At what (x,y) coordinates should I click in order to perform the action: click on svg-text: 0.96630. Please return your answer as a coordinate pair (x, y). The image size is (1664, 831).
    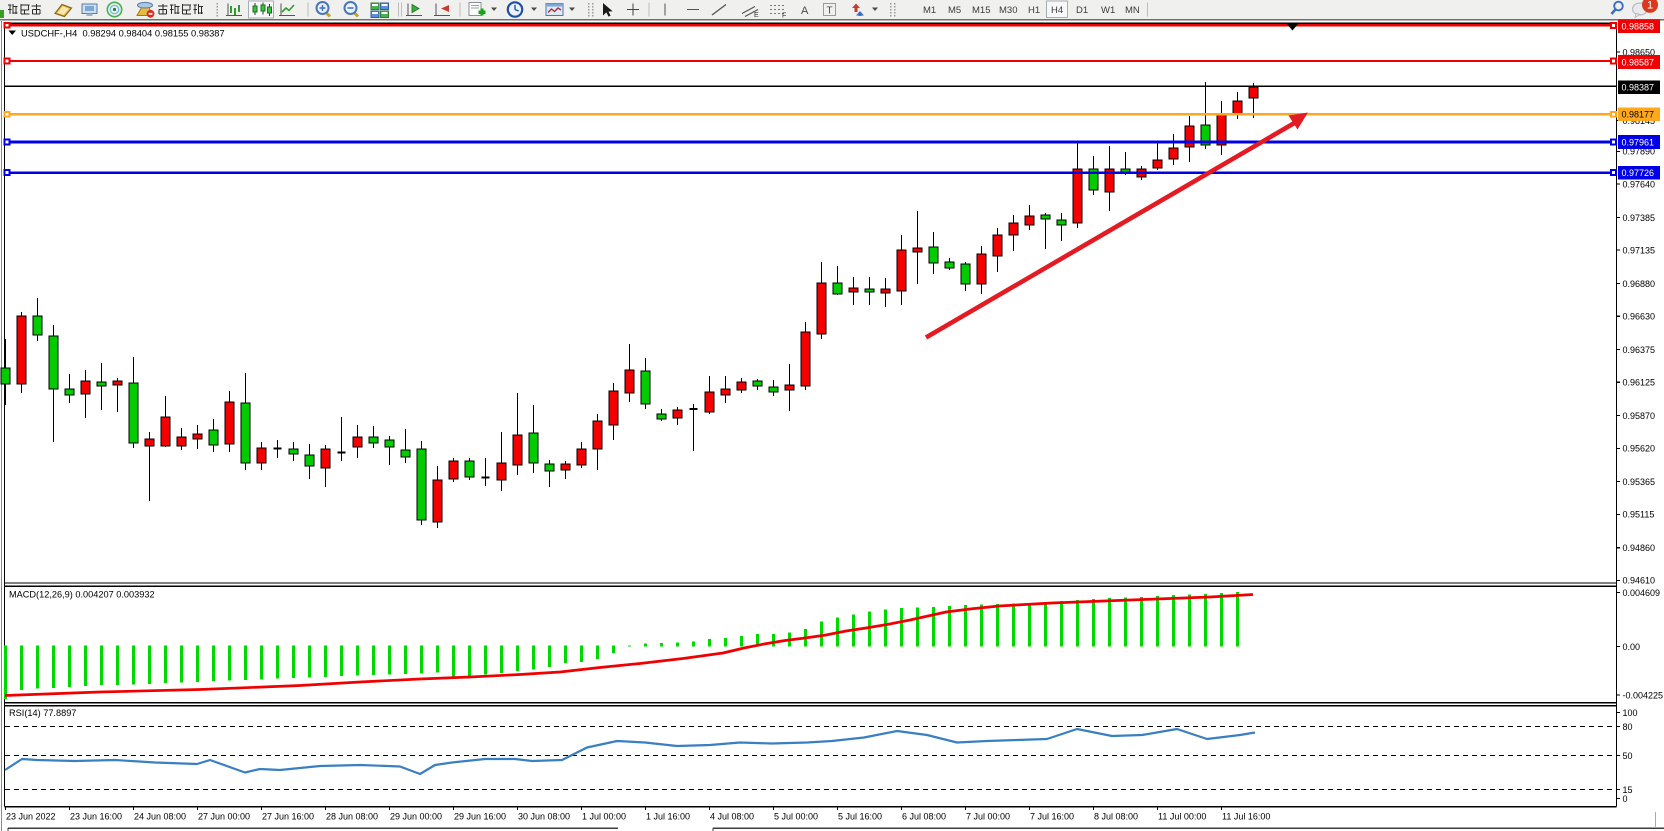
    Looking at the image, I should click on (1639, 317).